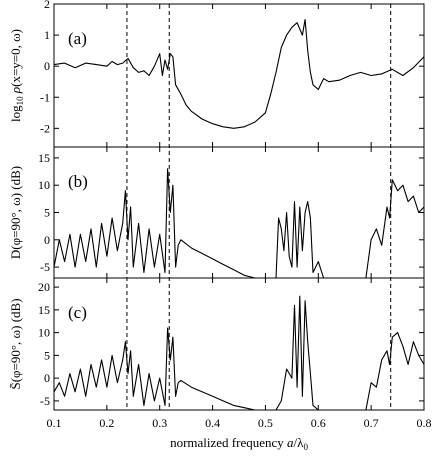 The image size is (436, 466). I want to click on x-tick-label: 0.4, so click(212, 423).